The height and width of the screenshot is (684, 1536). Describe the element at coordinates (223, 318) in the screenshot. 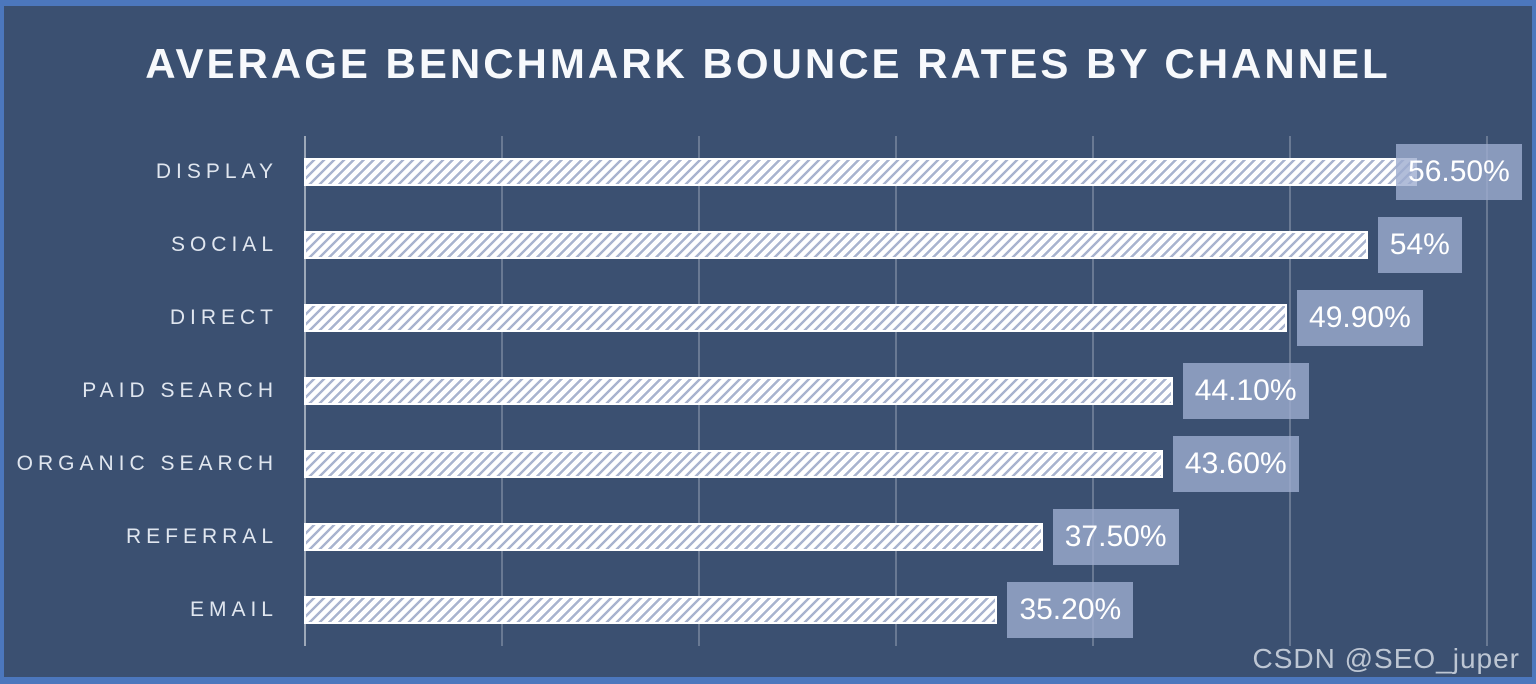

I see `category-label: DIRECT` at that location.